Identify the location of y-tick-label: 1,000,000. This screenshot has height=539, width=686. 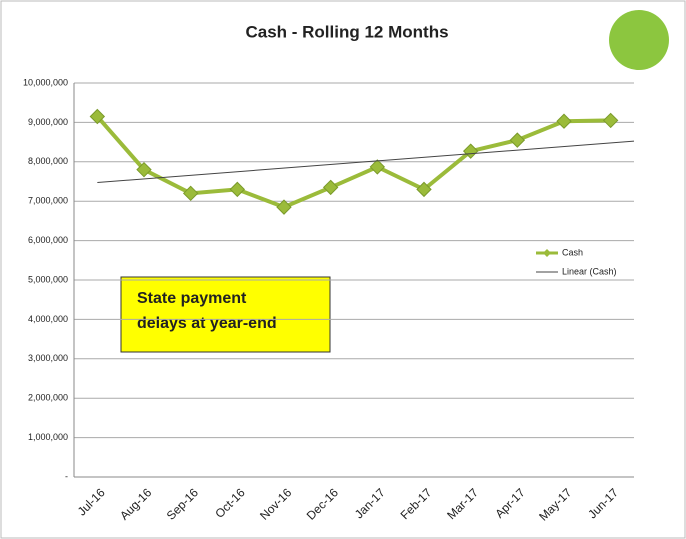
(48, 437).